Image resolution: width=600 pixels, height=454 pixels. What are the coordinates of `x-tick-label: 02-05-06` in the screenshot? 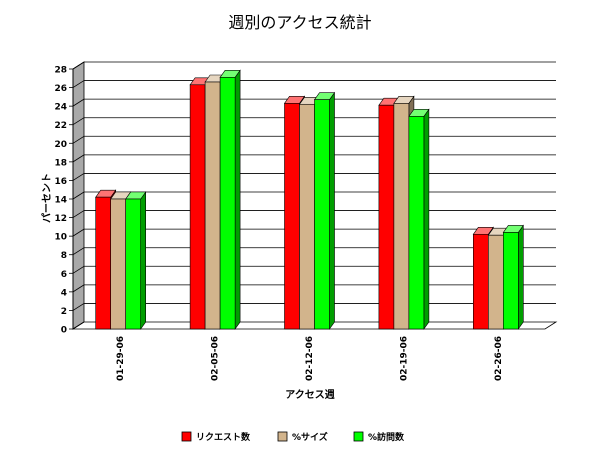 It's located at (216, 358).